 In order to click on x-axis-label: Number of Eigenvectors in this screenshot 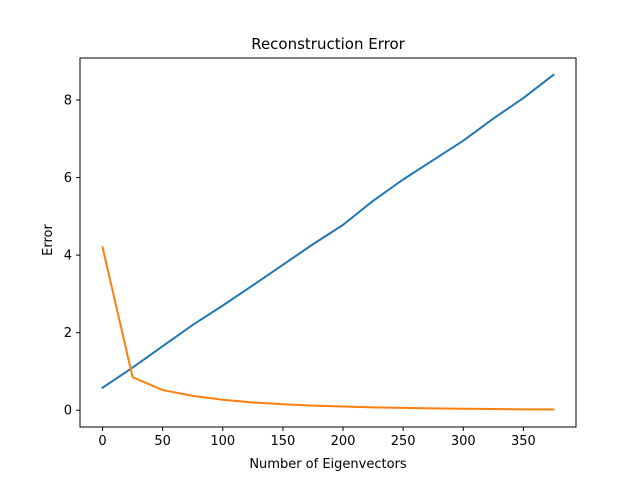, I will do `click(328, 464)`.